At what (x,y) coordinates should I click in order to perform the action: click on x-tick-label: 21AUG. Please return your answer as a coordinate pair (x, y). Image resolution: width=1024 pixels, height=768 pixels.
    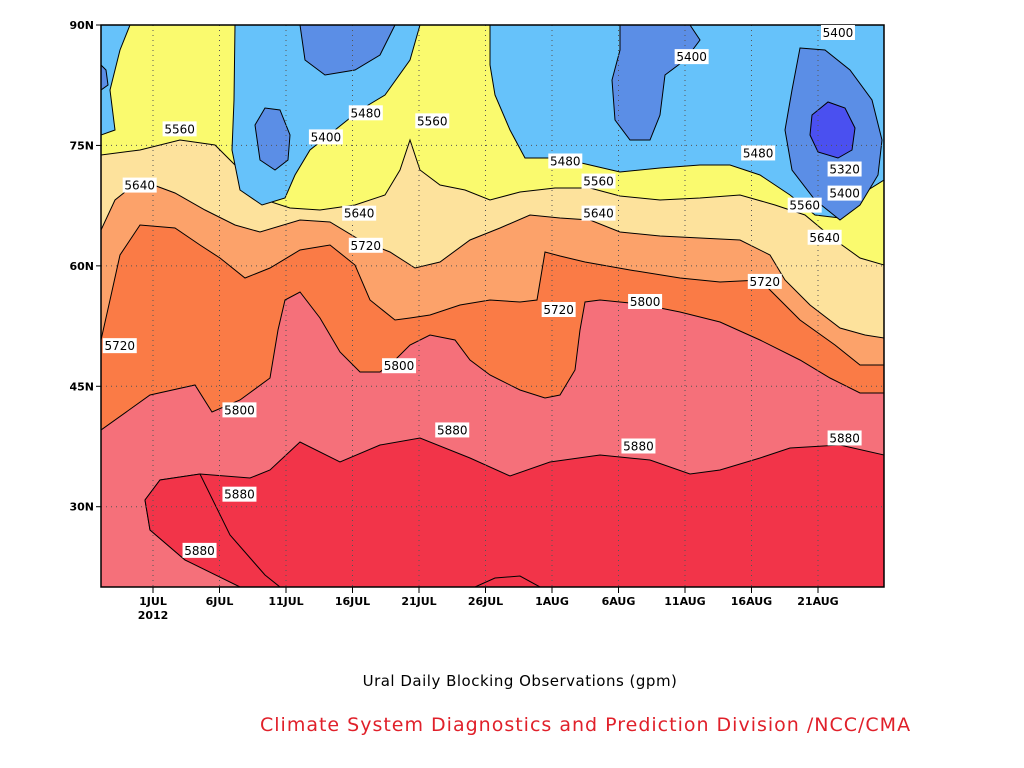
    Looking at the image, I should click on (817, 601).